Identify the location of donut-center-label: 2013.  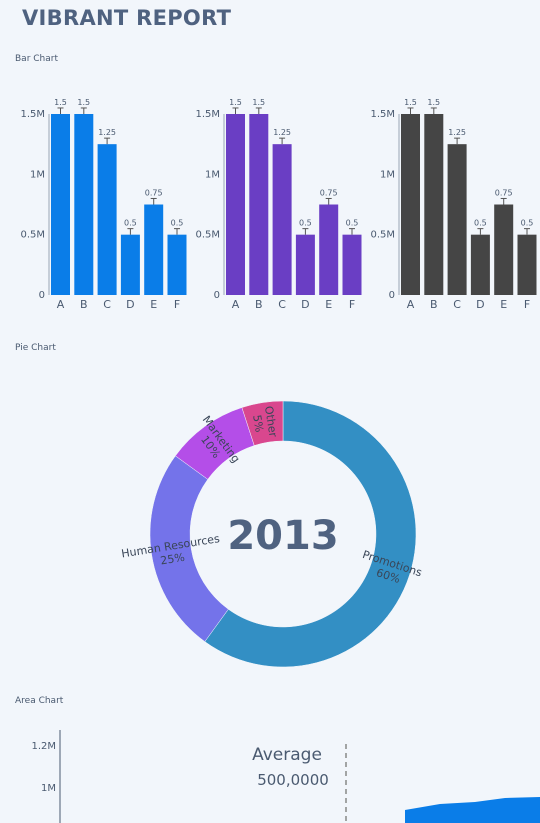
(282, 536).